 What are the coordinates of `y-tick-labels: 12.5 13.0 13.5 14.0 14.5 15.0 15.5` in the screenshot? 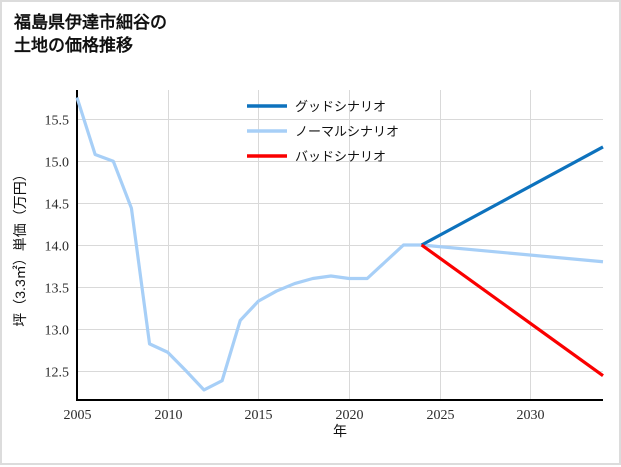 It's located at (57, 247).